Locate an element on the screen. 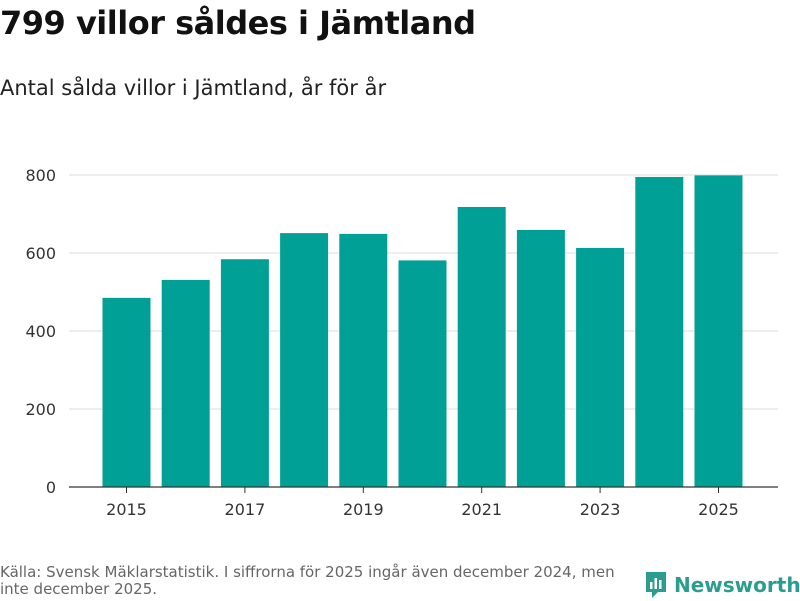  y-tick-label: 0 is located at coordinates (51, 487).